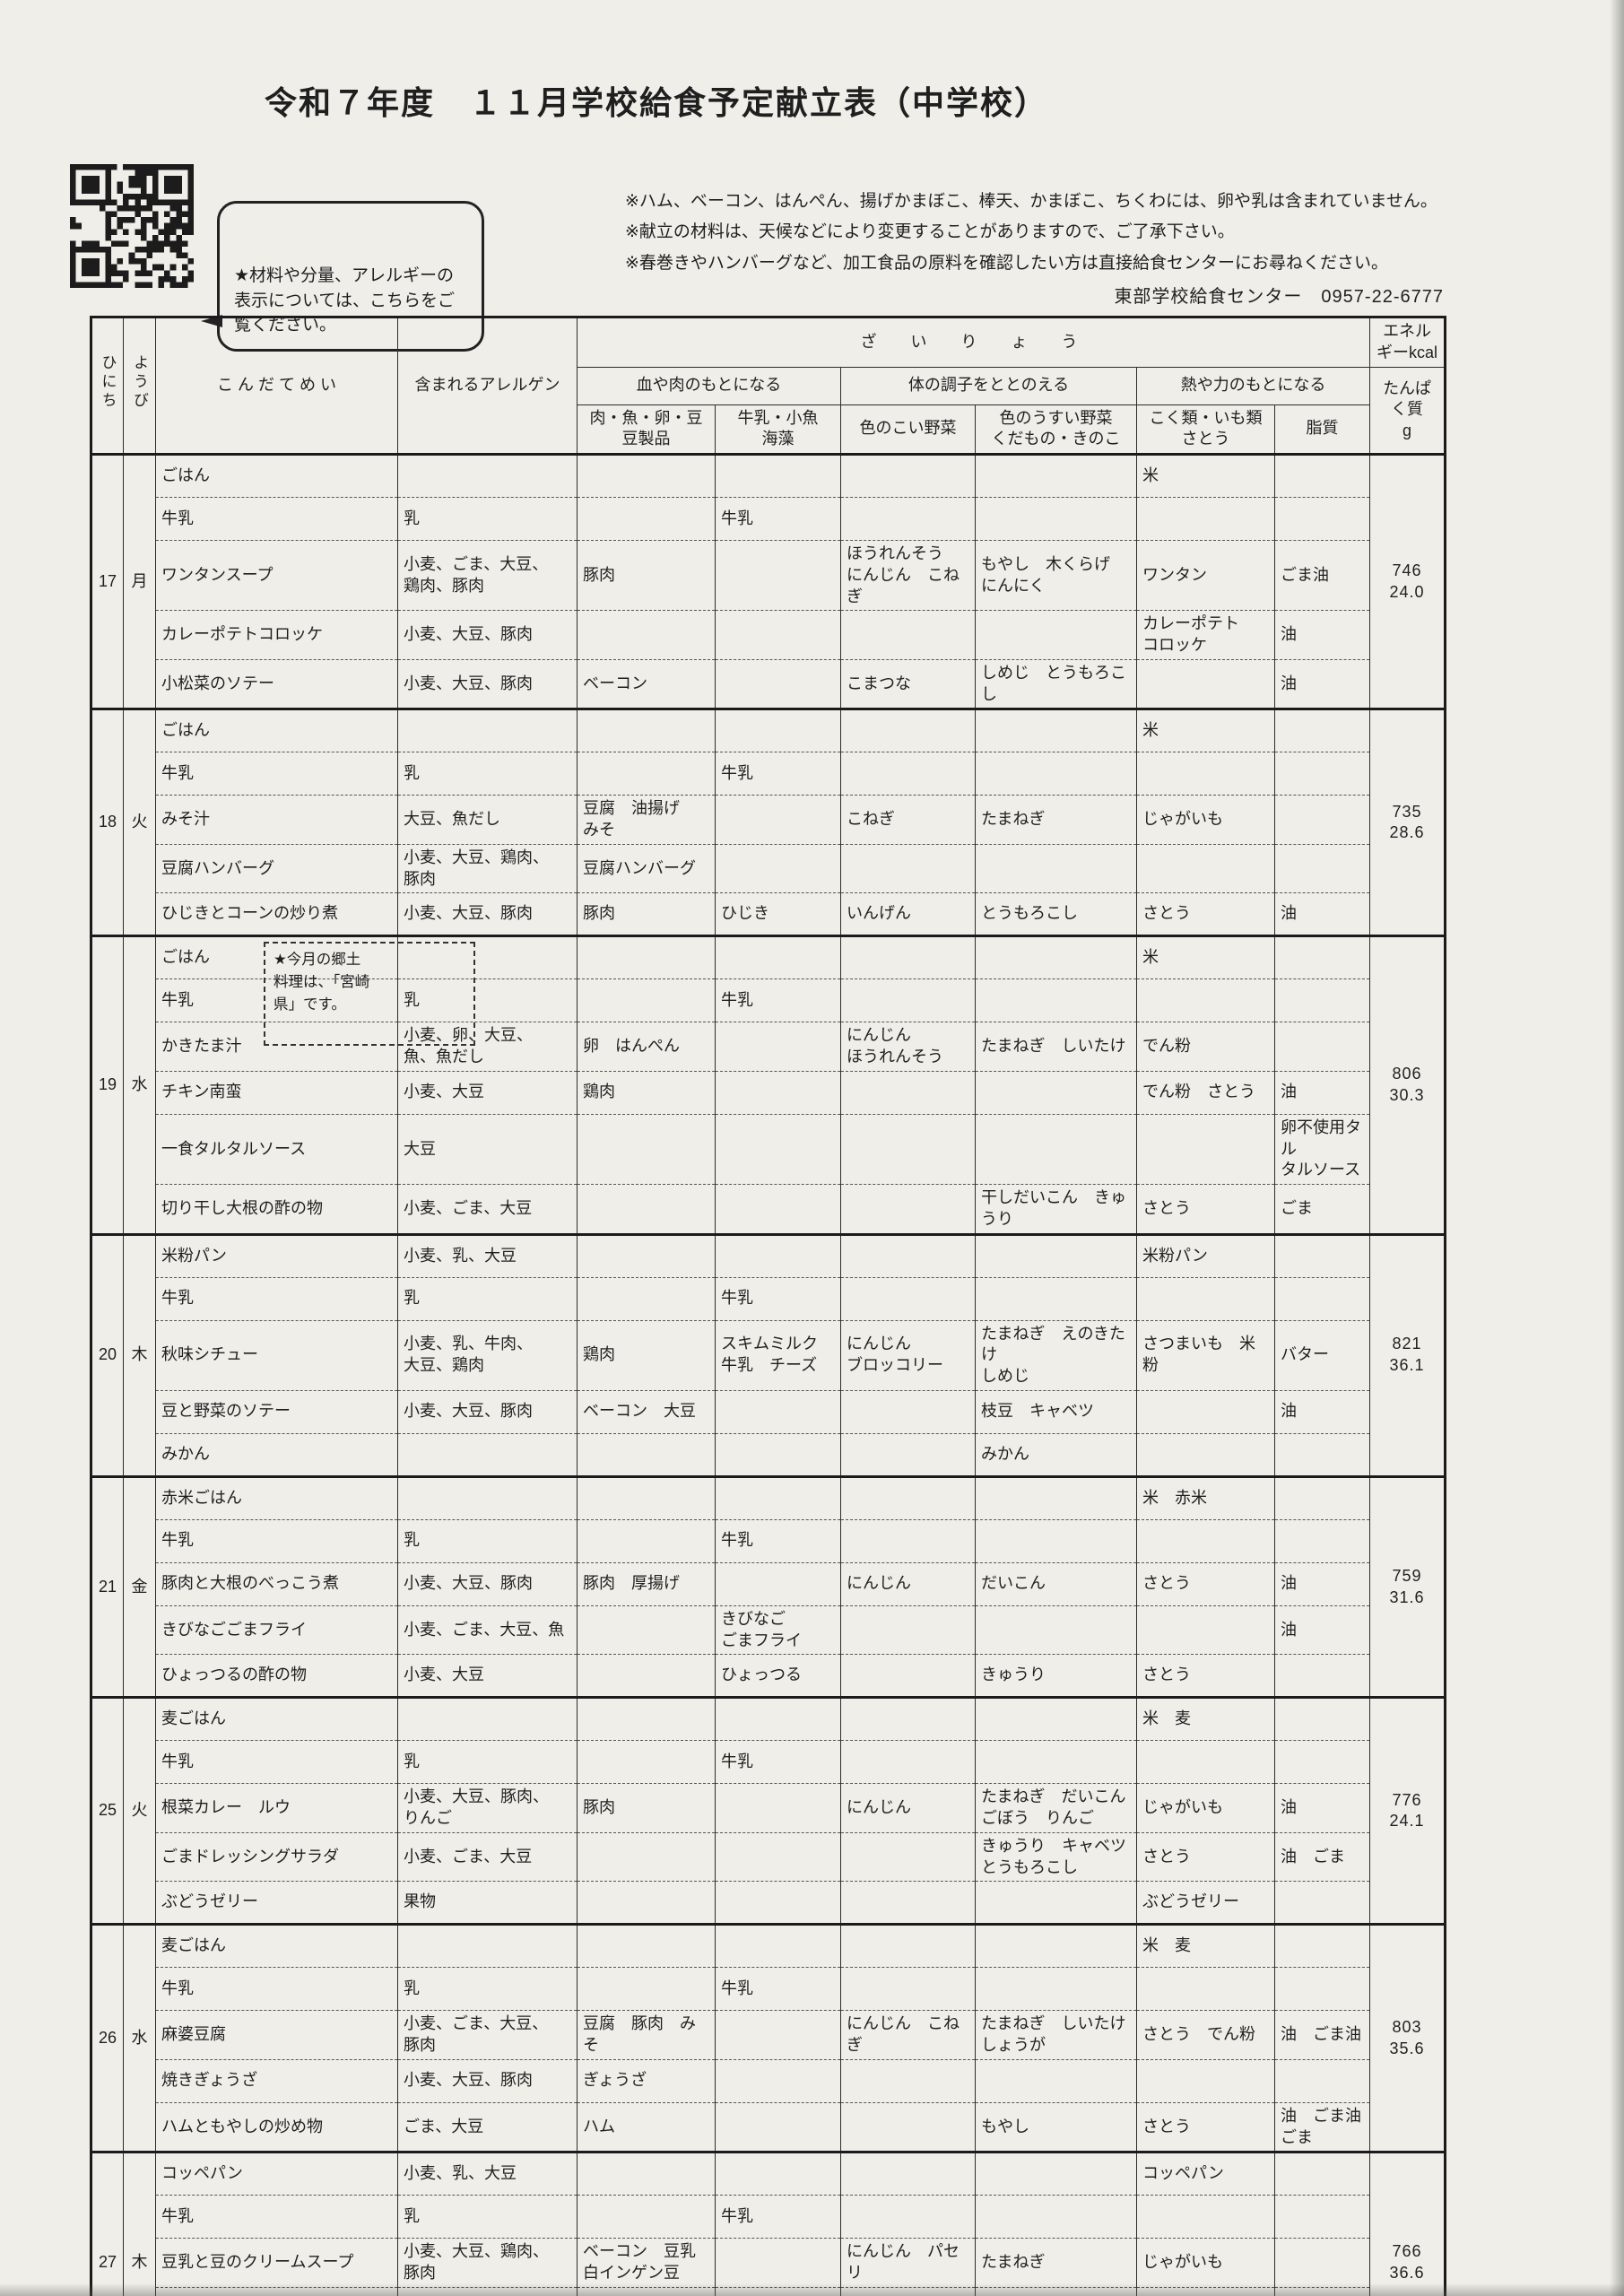 This screenshot has height=2296, width=1624. I want to click on veg-dark-text: いんげん, so click(879, 913).